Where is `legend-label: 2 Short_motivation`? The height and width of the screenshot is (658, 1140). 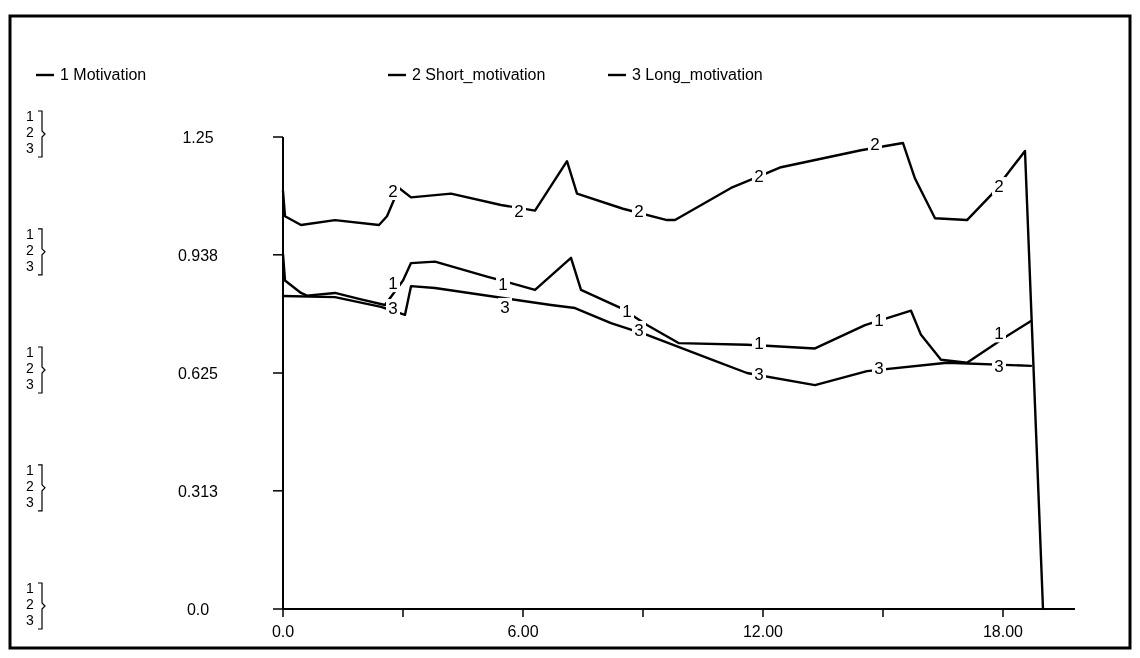
legend-label: 2 Short_motivation is located at coordinates (479, 75).